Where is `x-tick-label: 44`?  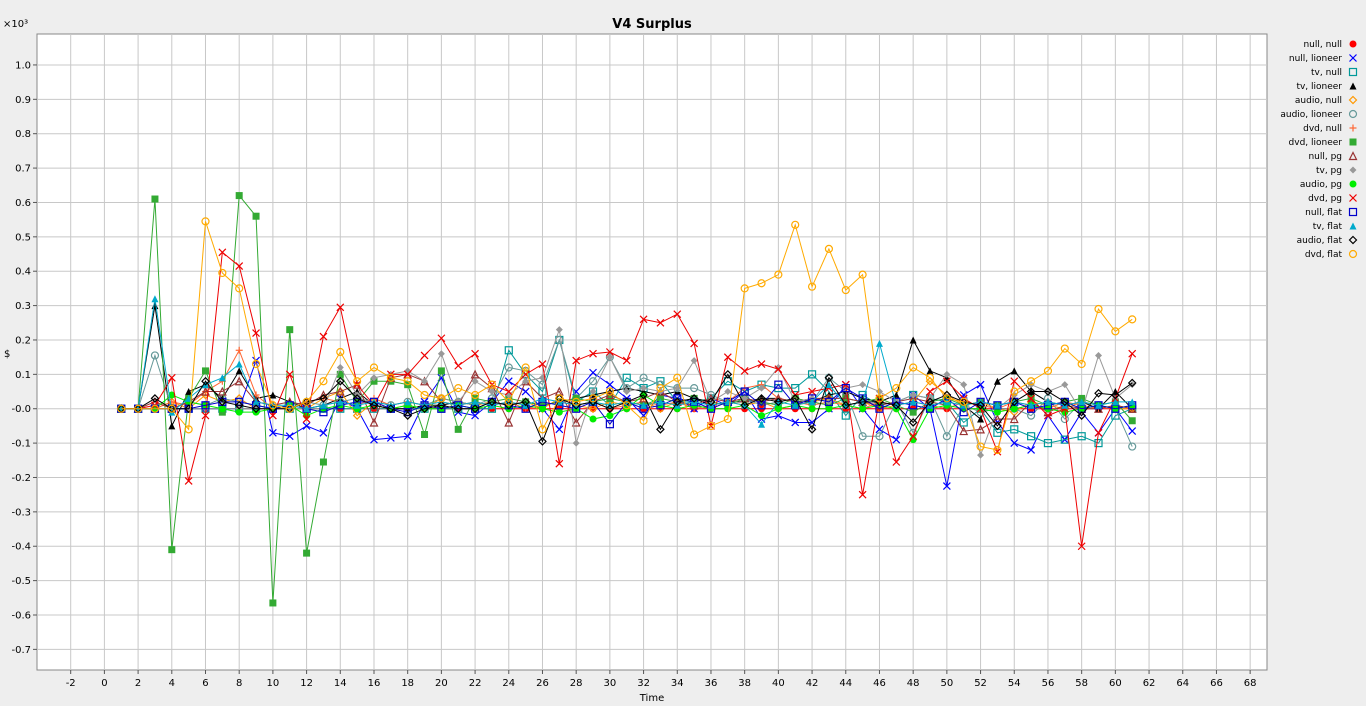
x-tick-label: 44 is located at coordinates (845, 683).